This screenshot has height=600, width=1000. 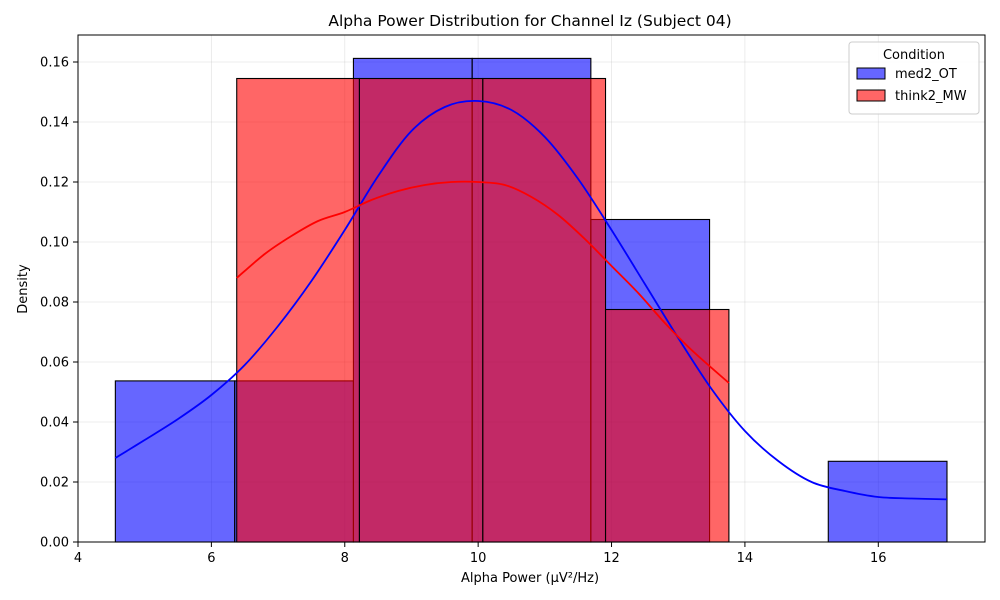 What do you see at coordinates (54, 183) in the screenshot?
I see `y-tick-label: 0.12` at bounding box center [54, 183].